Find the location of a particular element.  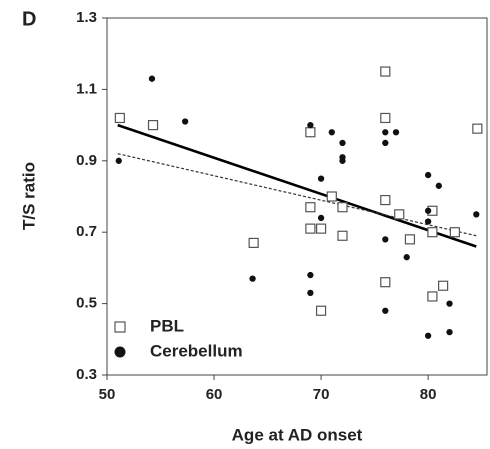

y-tick-label: 0.9 is located at coordinates (86, 160).